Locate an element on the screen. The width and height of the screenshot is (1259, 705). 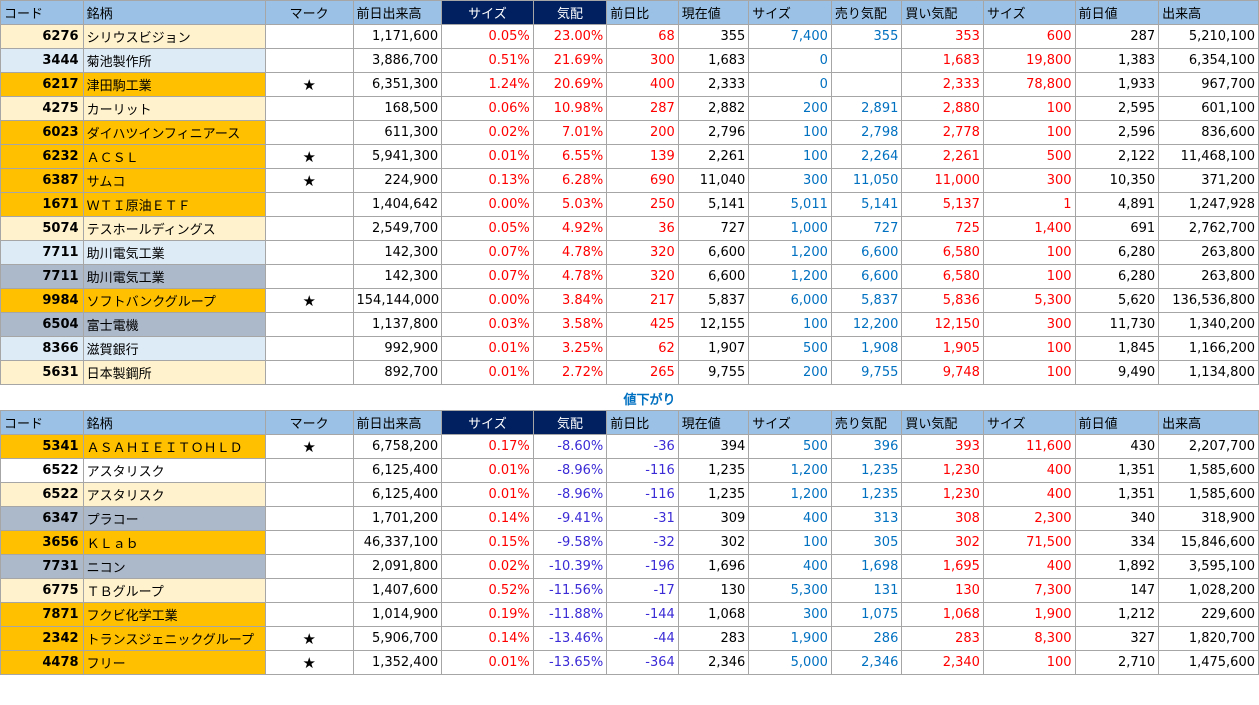
cell-change: 68 is located at coordinates (642, 36).